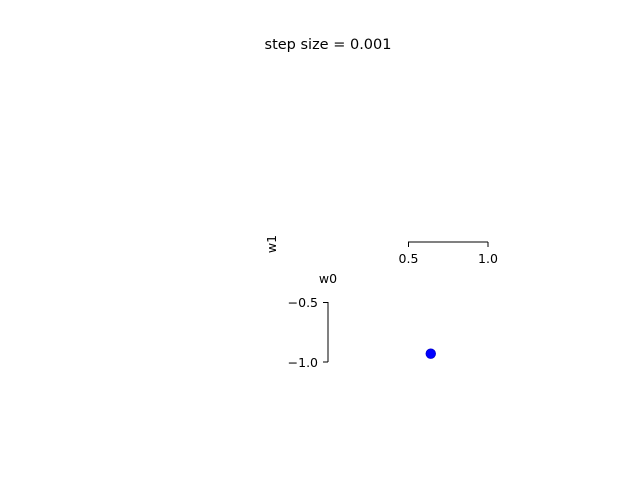 The width and height of the screenshot is (640, 480). I want to click on x-tick-label-0: 0.5, so click(409, 258).